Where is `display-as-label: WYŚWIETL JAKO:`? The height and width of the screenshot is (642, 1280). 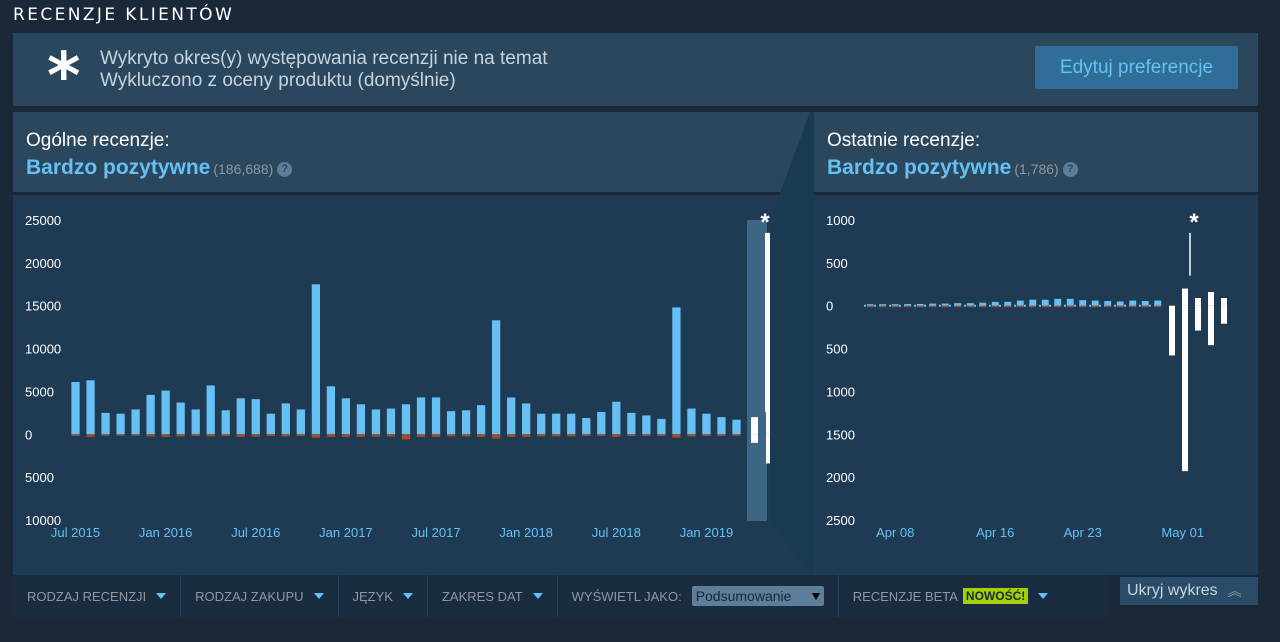
display-as-label: WYŚWIETL JAKO: is located at coordinates (626, 596).